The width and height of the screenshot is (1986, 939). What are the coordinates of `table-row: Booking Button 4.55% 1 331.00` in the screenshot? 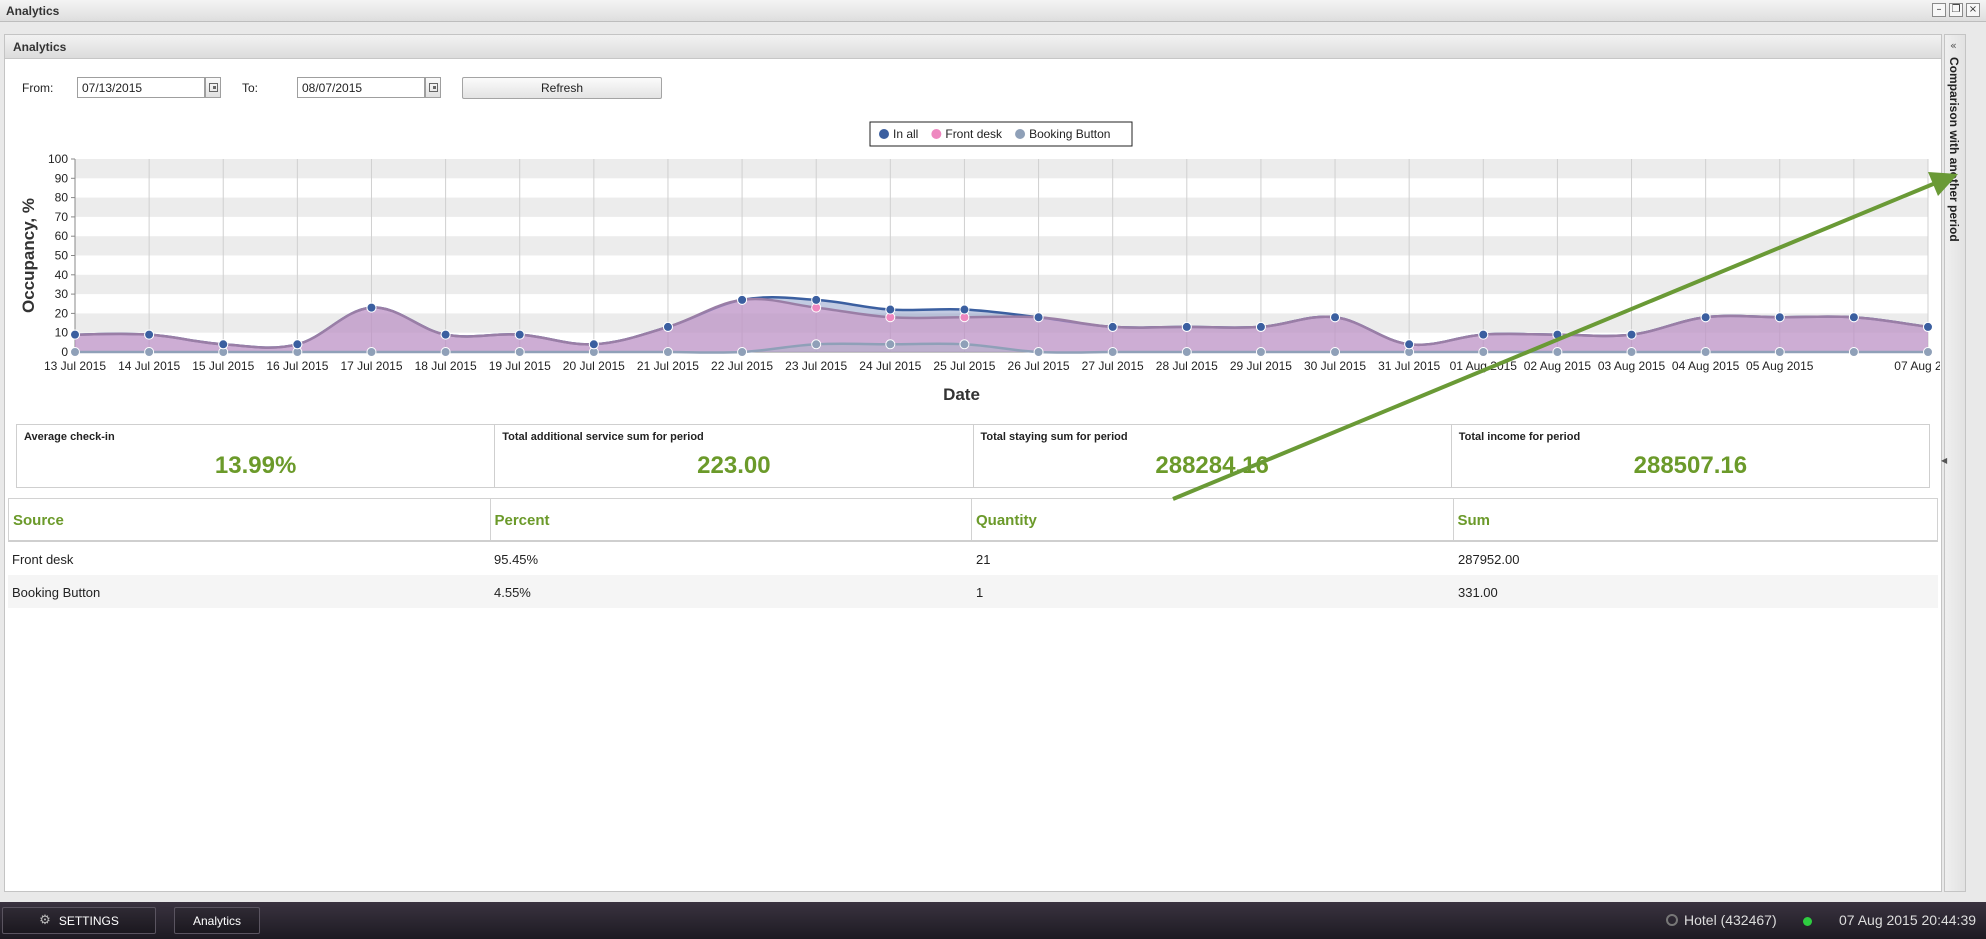 It's located at (973, 591).